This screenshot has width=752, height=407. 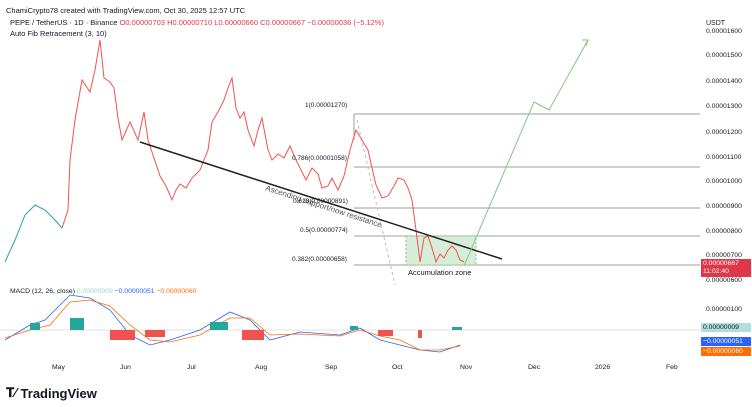 I want to click on projection-arrow, so click(x=526, y=153).